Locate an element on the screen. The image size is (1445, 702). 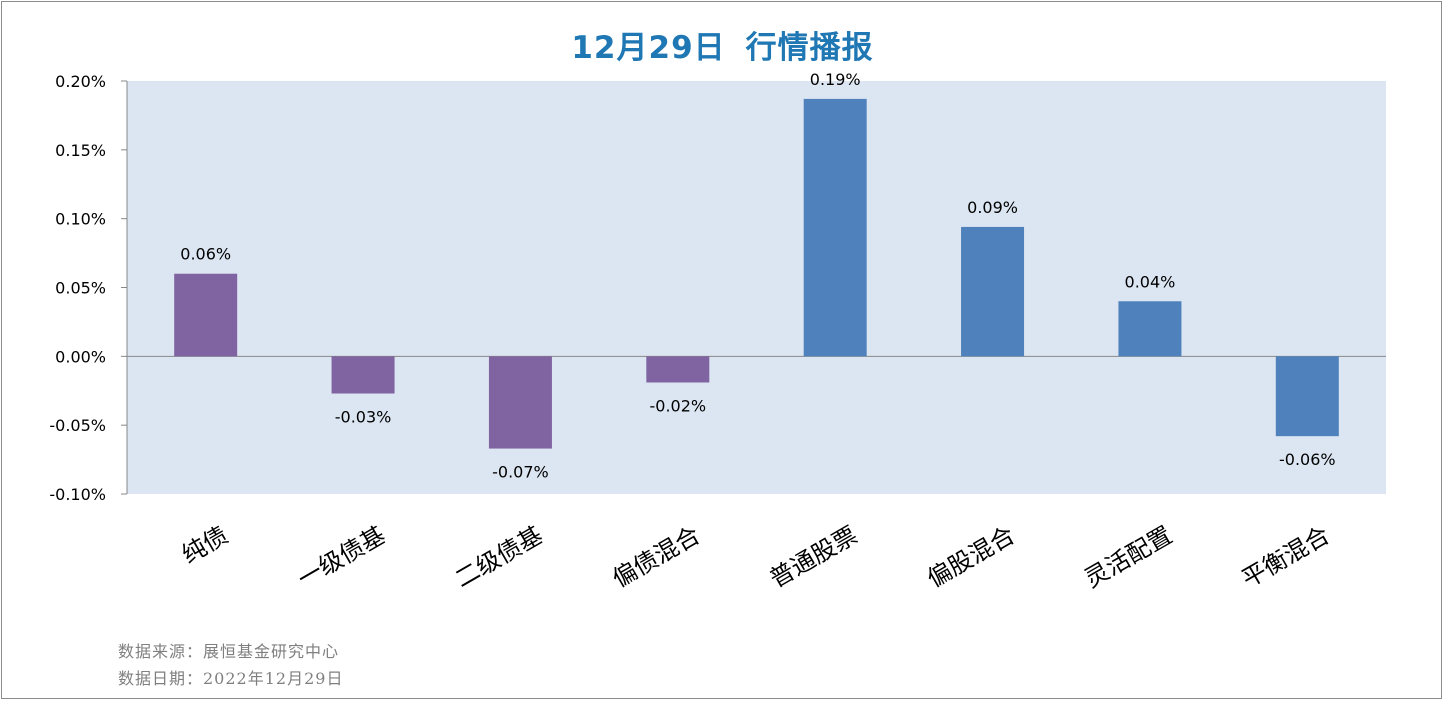
data-label: -0.07% is located at coordinates (520, 472).